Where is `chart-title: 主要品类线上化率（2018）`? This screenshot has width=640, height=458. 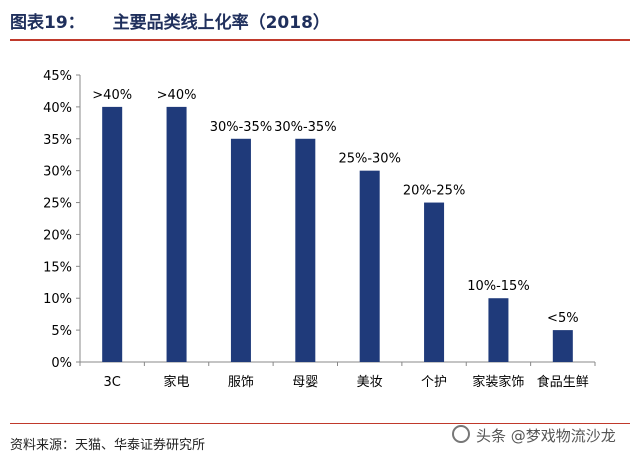 chart-title: 主要品类线上化率（2018） is located at coordinates (221, 23).